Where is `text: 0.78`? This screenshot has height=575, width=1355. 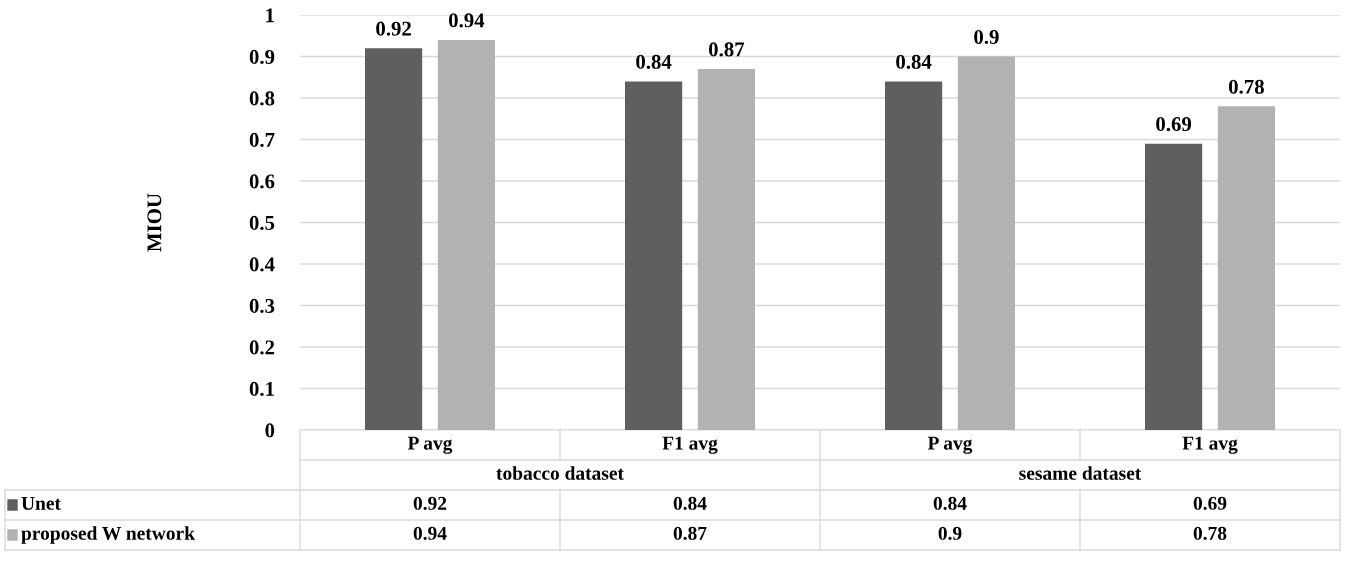
text: 0.78 is located at coordinates (1210, 533).